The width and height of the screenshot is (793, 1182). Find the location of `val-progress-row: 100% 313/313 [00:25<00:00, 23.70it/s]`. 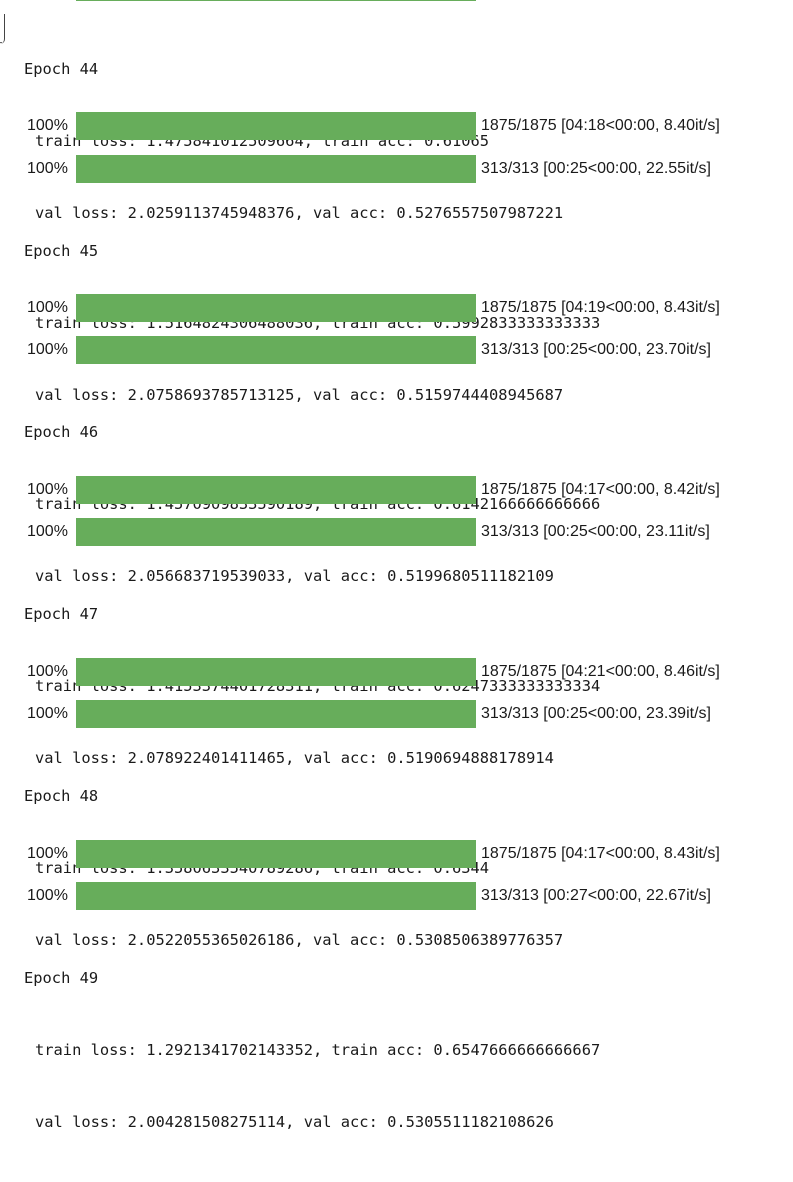

val-progress-row: 100% 313/313 [00:25<00:00, 23.70it/s] is located at coordinates (396, 350).